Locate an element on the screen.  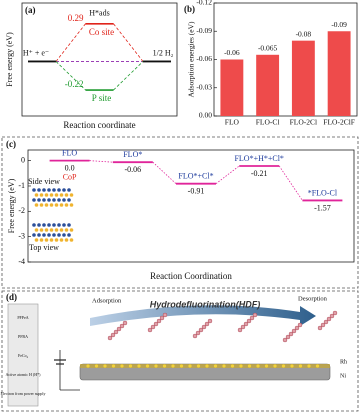
state-label: FLO*+H*+Cl* is located at coordinates (258, 158).